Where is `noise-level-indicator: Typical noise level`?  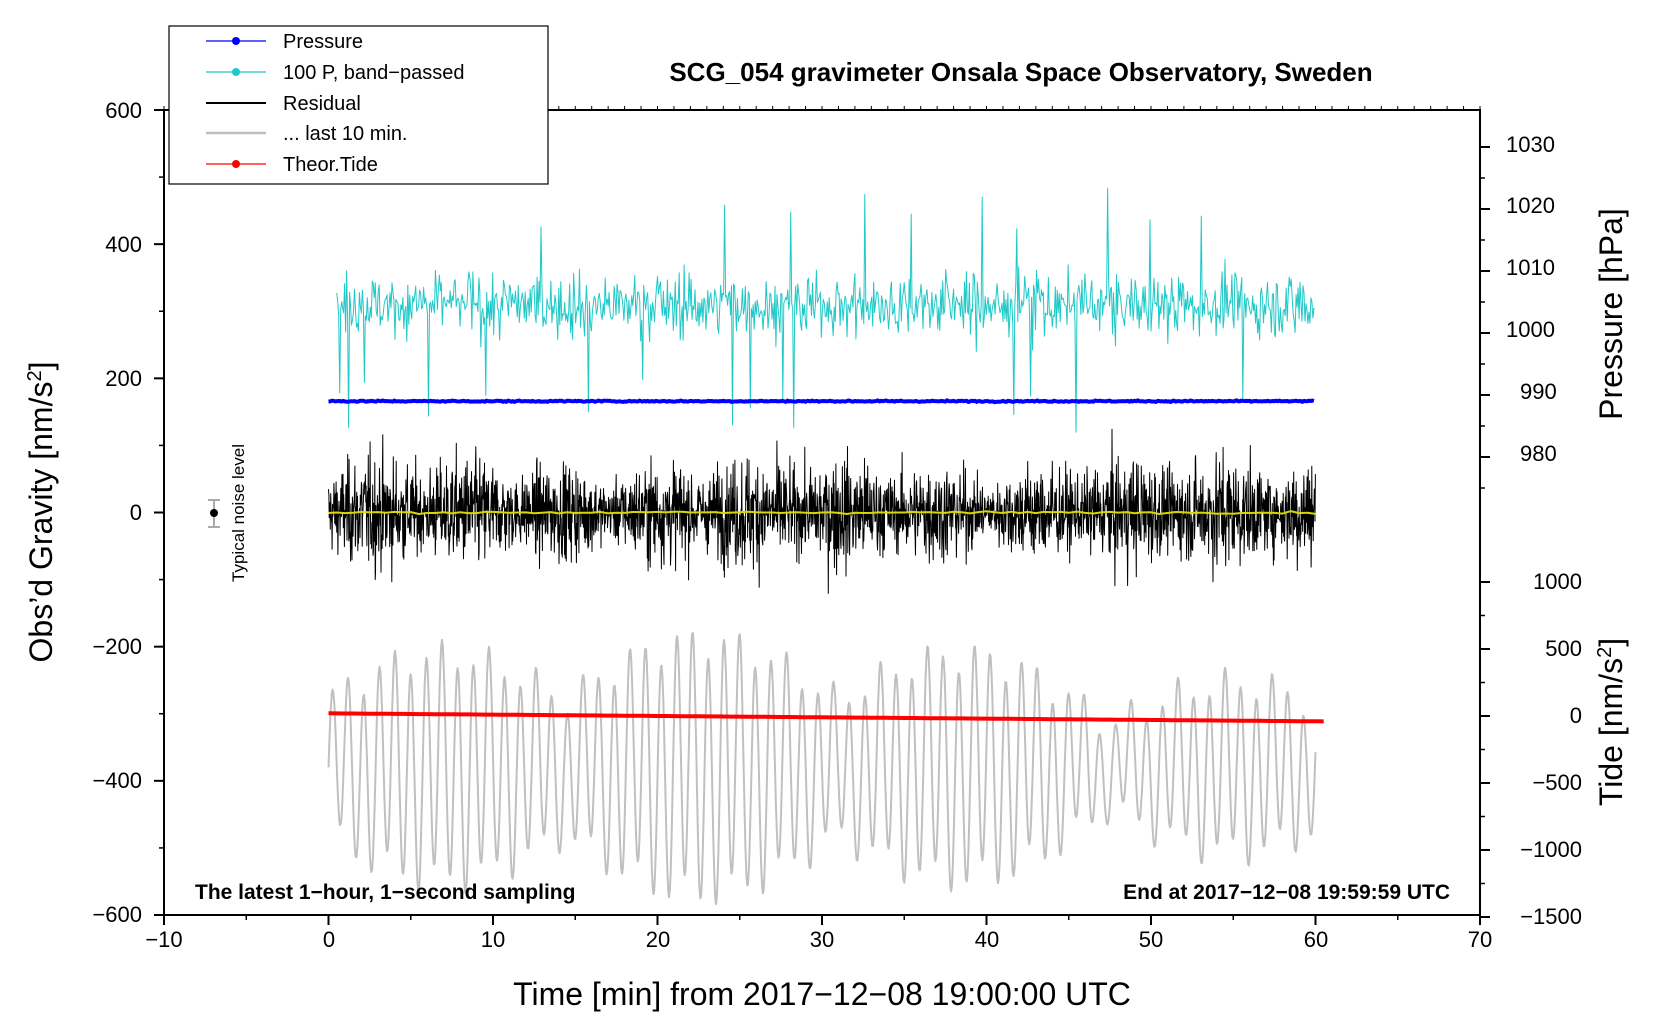
noise-level-indicator: Typical noise level is located at coordinates (228, 513).